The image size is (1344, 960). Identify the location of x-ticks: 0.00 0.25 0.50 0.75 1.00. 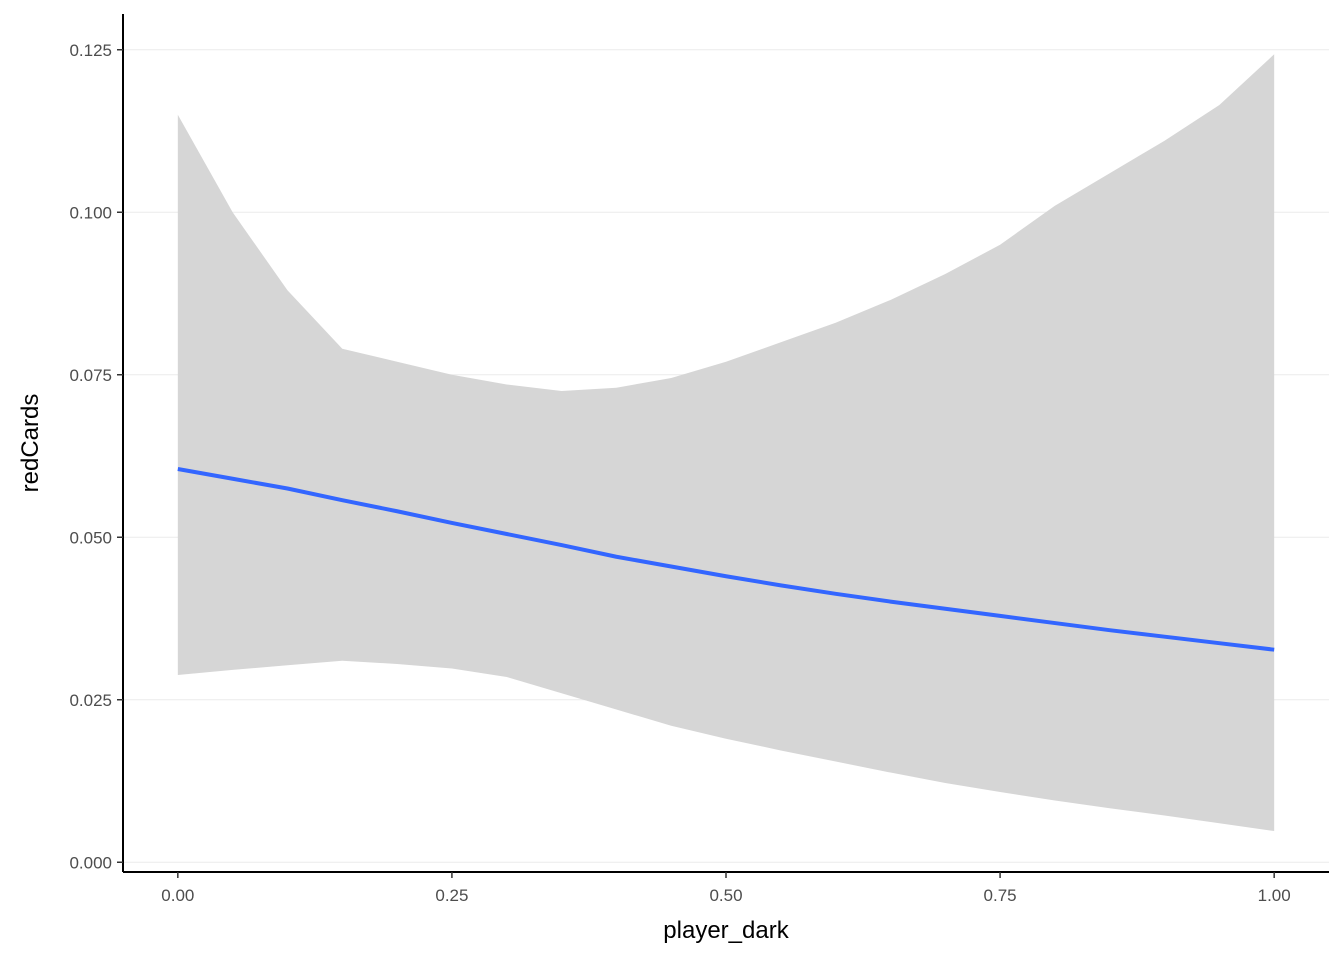
(726, 888).